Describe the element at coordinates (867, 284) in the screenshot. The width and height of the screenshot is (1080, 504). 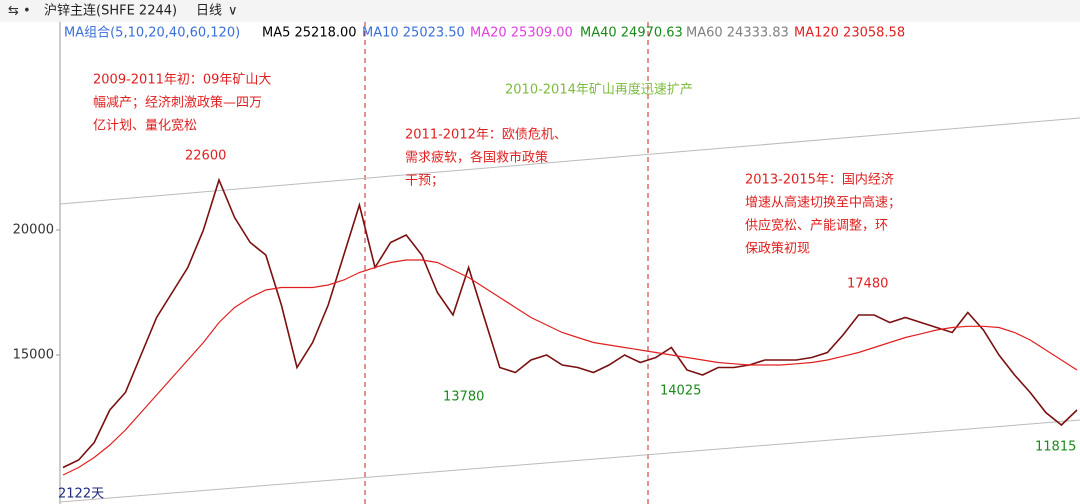
I see `annotation: 17480` at that location.